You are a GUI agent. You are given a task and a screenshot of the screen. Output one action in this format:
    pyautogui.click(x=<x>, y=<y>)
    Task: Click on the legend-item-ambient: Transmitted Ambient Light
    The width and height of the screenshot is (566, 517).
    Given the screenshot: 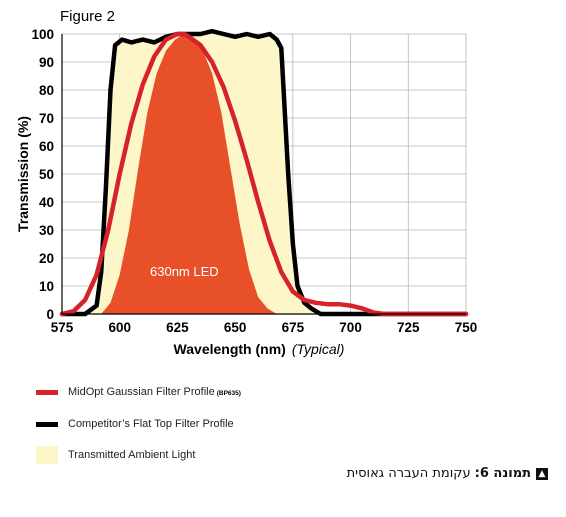 What is the action you would take?
    pyautogui.click(x=115, y=455)
    